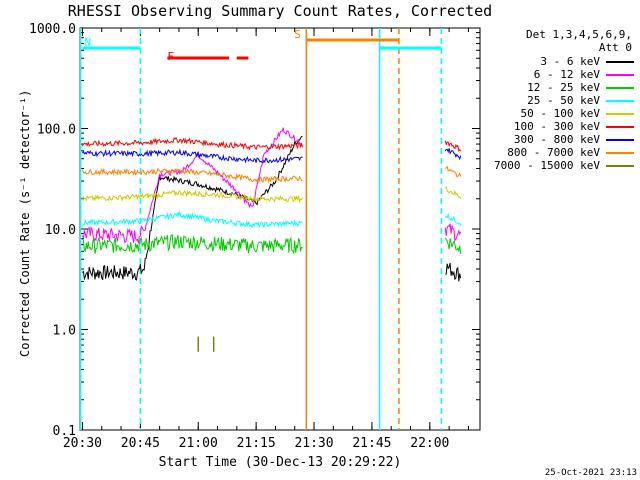 The image size is (640, 480). I want to click on legend-item: 800 - 7000 keV, so click(570, 152).